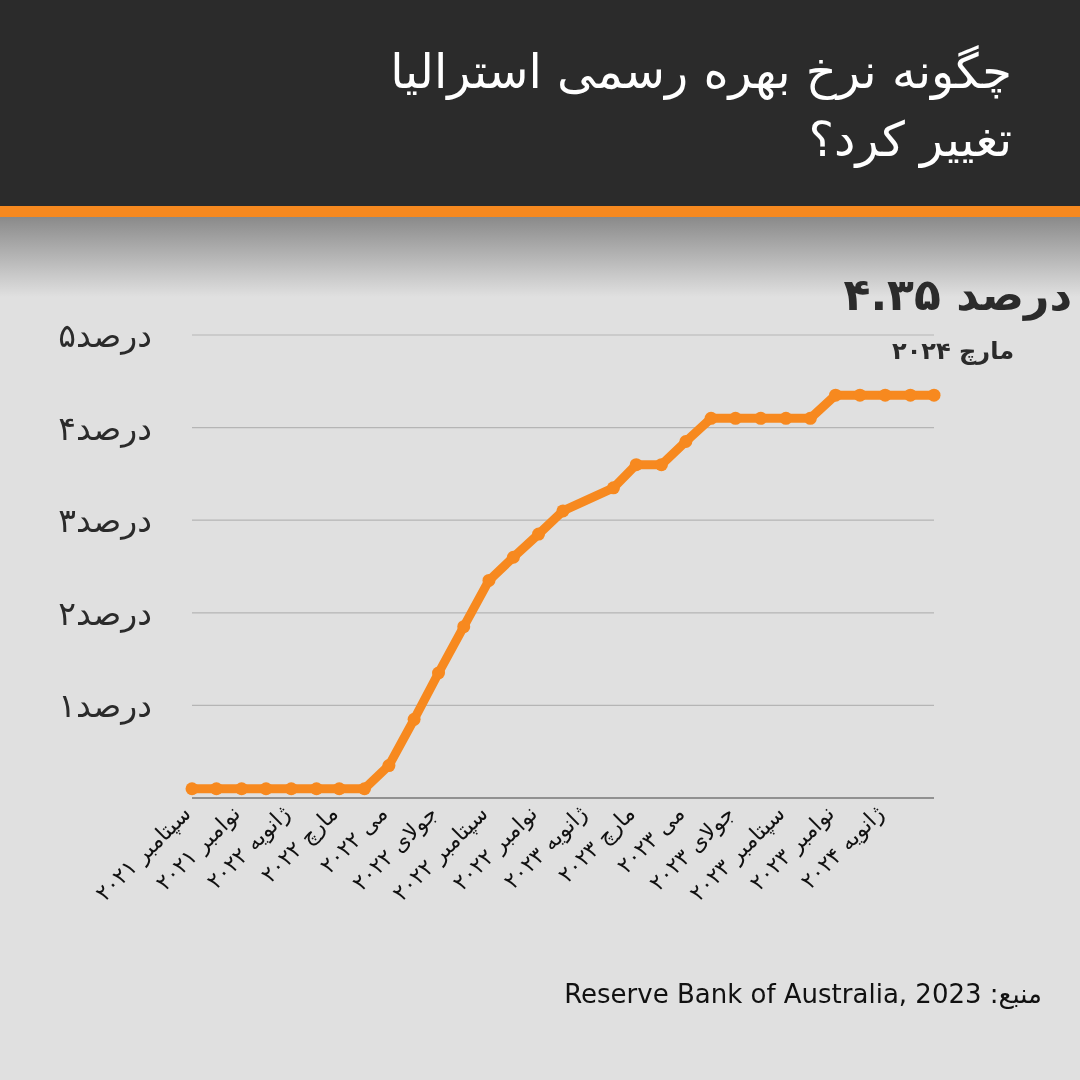 This screenshot has width=1080, height=1080. Describe the element at coordinates (105, 521) in the screenshot. I see `y-tick-label: ۳درصد` at that location.